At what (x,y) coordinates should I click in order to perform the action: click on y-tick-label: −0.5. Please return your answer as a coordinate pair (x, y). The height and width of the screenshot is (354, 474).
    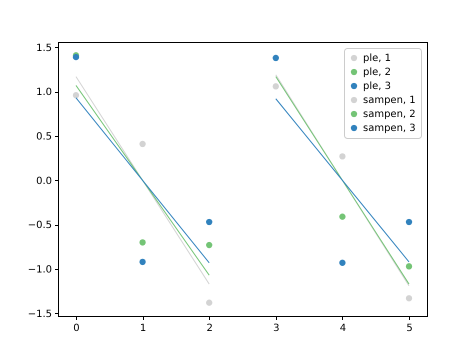
    Looking at the image, I should click on (40, 226).